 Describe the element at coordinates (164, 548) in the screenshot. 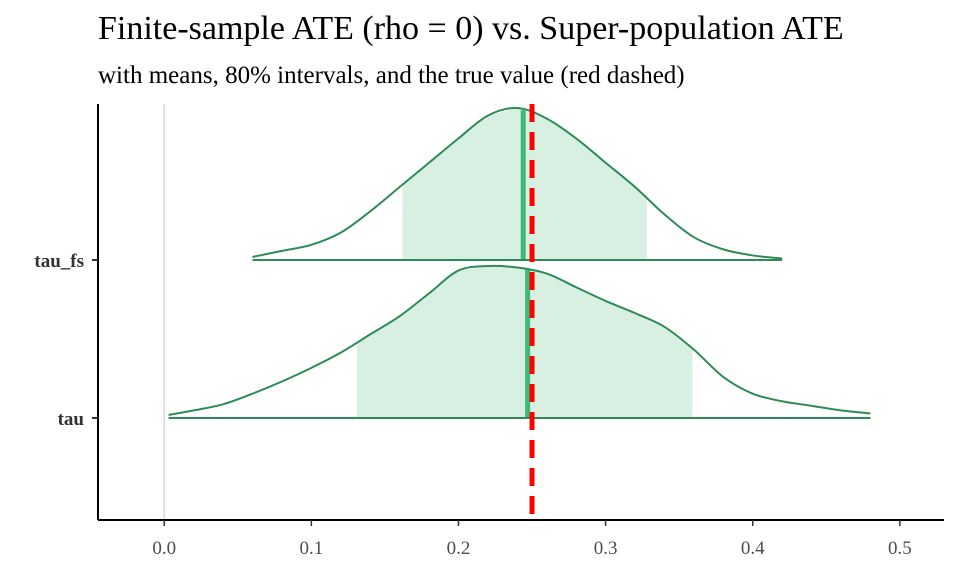

I see `x-tick-label: 0.0` at that location.